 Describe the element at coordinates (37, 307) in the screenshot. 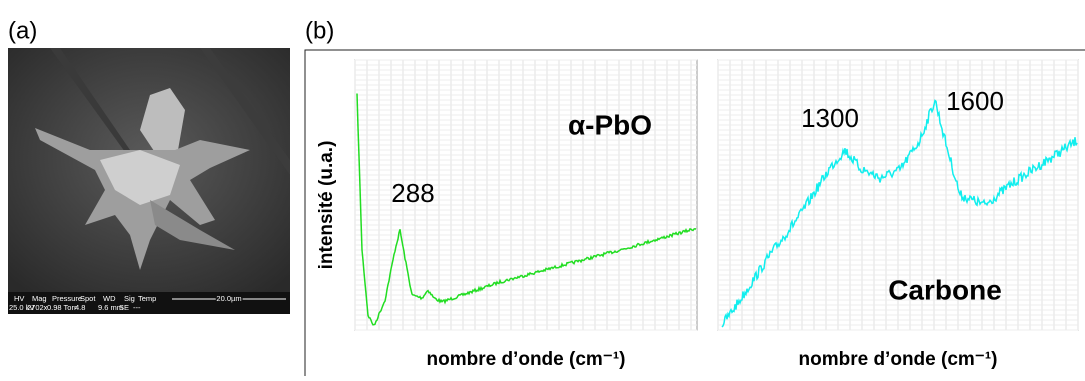

I see `info-value: 2702x` at that location.